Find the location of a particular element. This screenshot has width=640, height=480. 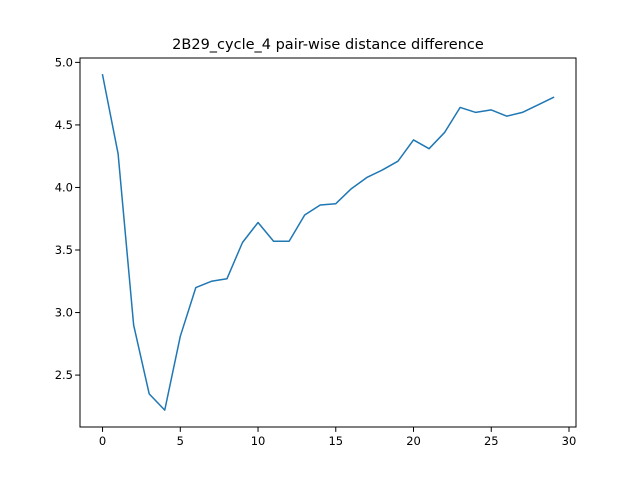

x-tick-label: 25 is located at coordinates (491, 441).